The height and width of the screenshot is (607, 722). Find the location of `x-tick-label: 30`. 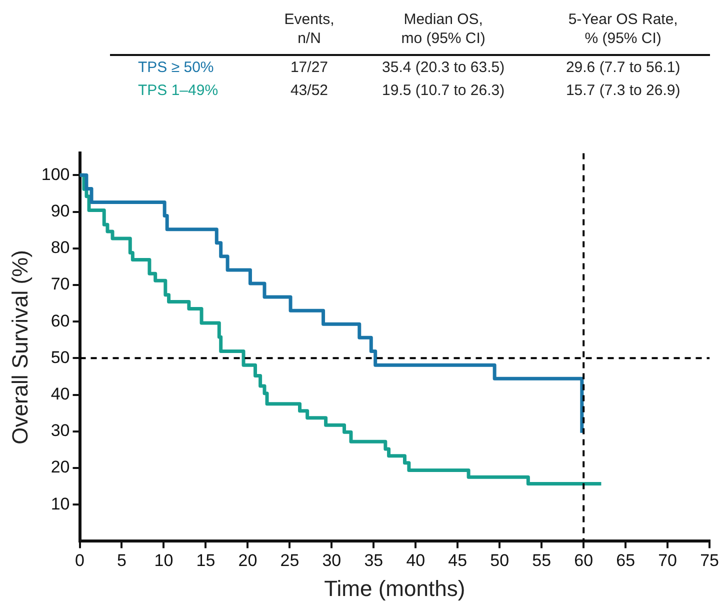

x-tick-label: 30 is located at coordinates (332, 560).